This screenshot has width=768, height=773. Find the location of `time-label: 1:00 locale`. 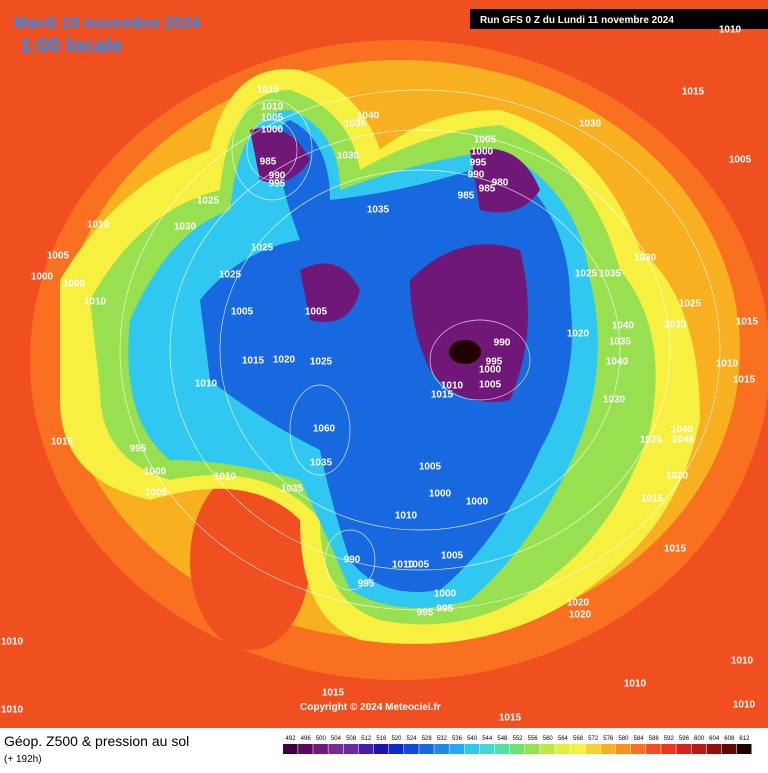

time-label: 1:00 locale is located at coordinates (71, 46).